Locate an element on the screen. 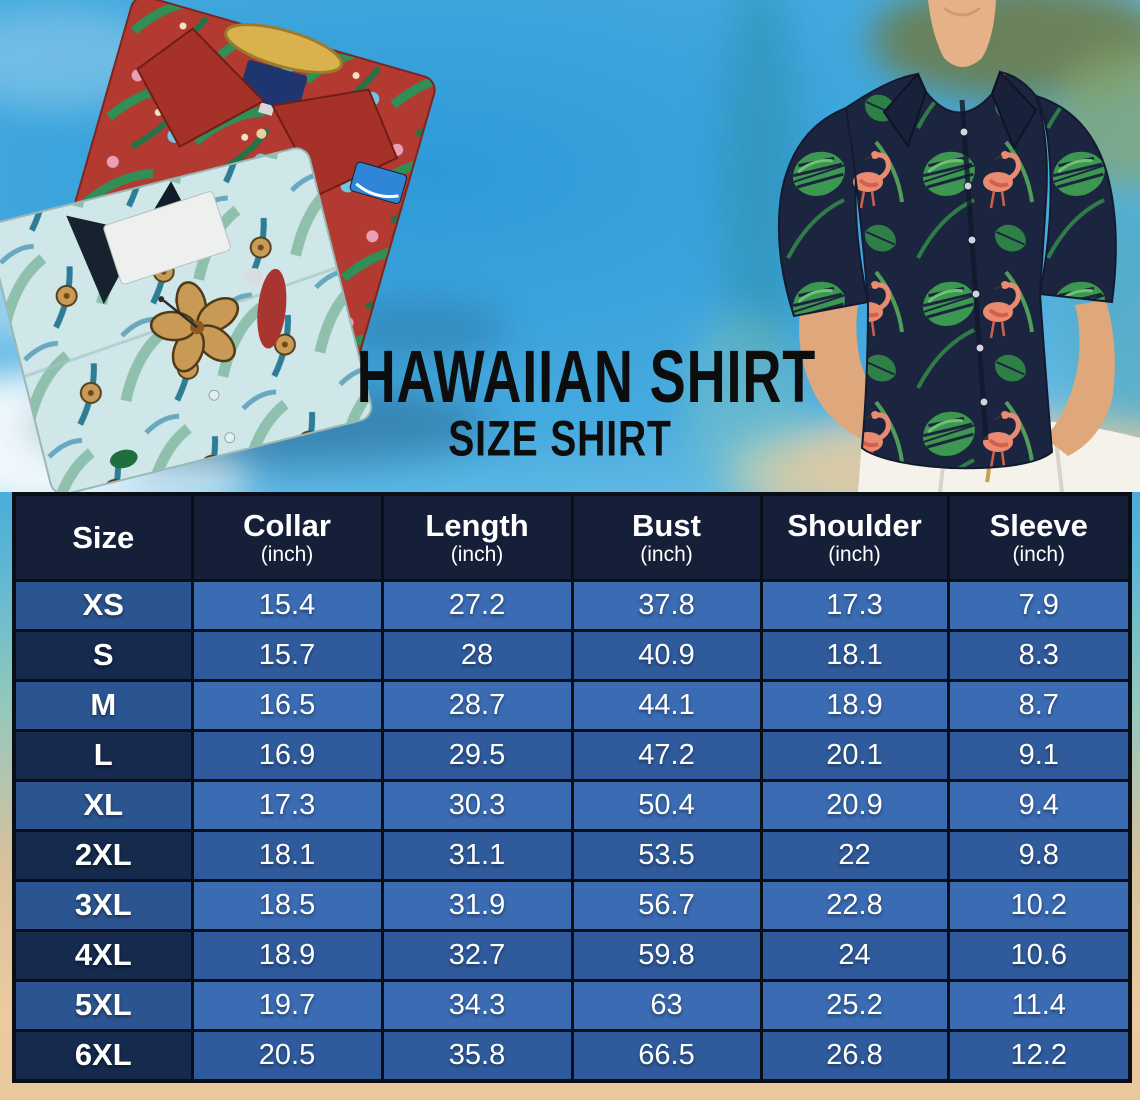 The height and width of the screenshot is (1100, 1140). logo-patch is located at coordinates (378, 182).